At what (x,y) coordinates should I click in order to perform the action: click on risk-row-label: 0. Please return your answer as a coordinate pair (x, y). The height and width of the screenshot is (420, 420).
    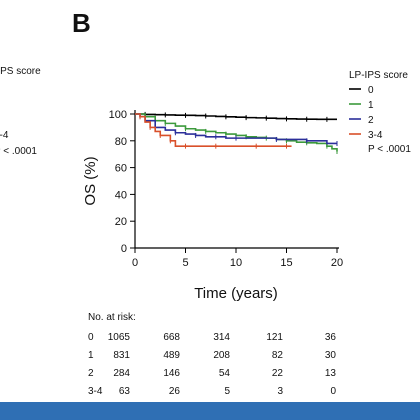
    Looking at the image, I should click on (91, 337).